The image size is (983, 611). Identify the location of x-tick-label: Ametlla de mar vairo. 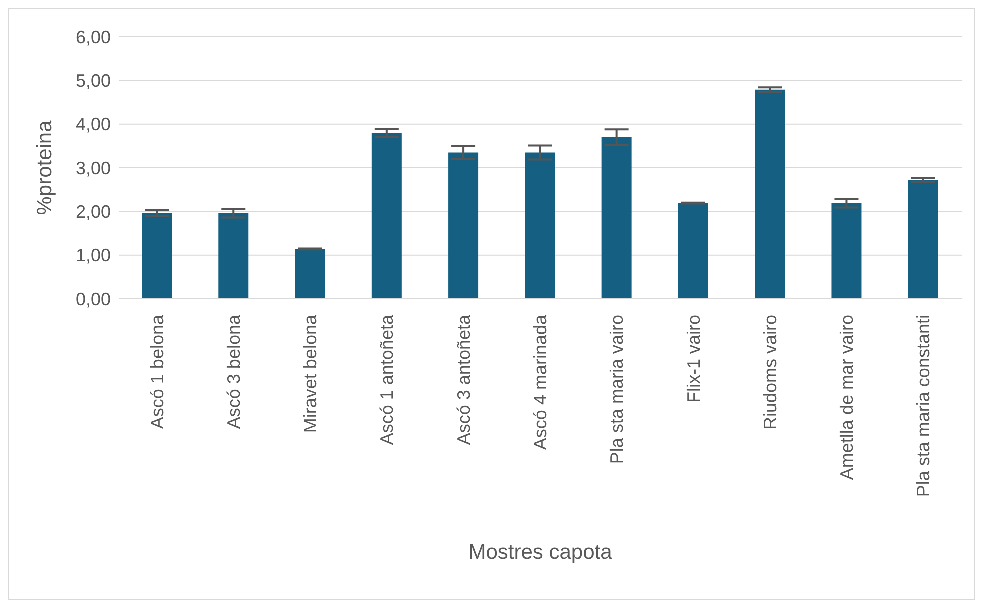
(847, 397).